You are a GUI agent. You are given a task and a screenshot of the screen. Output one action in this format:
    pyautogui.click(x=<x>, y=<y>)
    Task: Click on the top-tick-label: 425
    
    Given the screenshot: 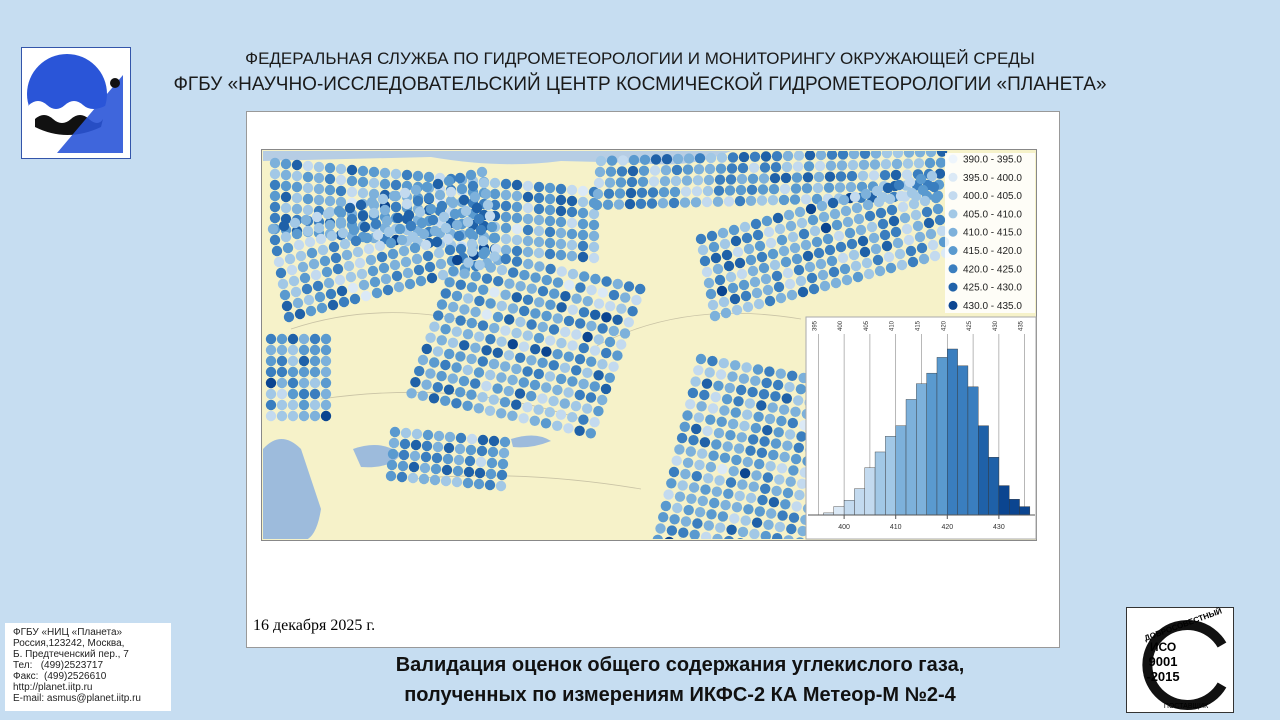 What is the action you would take?
    pyautogui.click(x=970, y=325)
    